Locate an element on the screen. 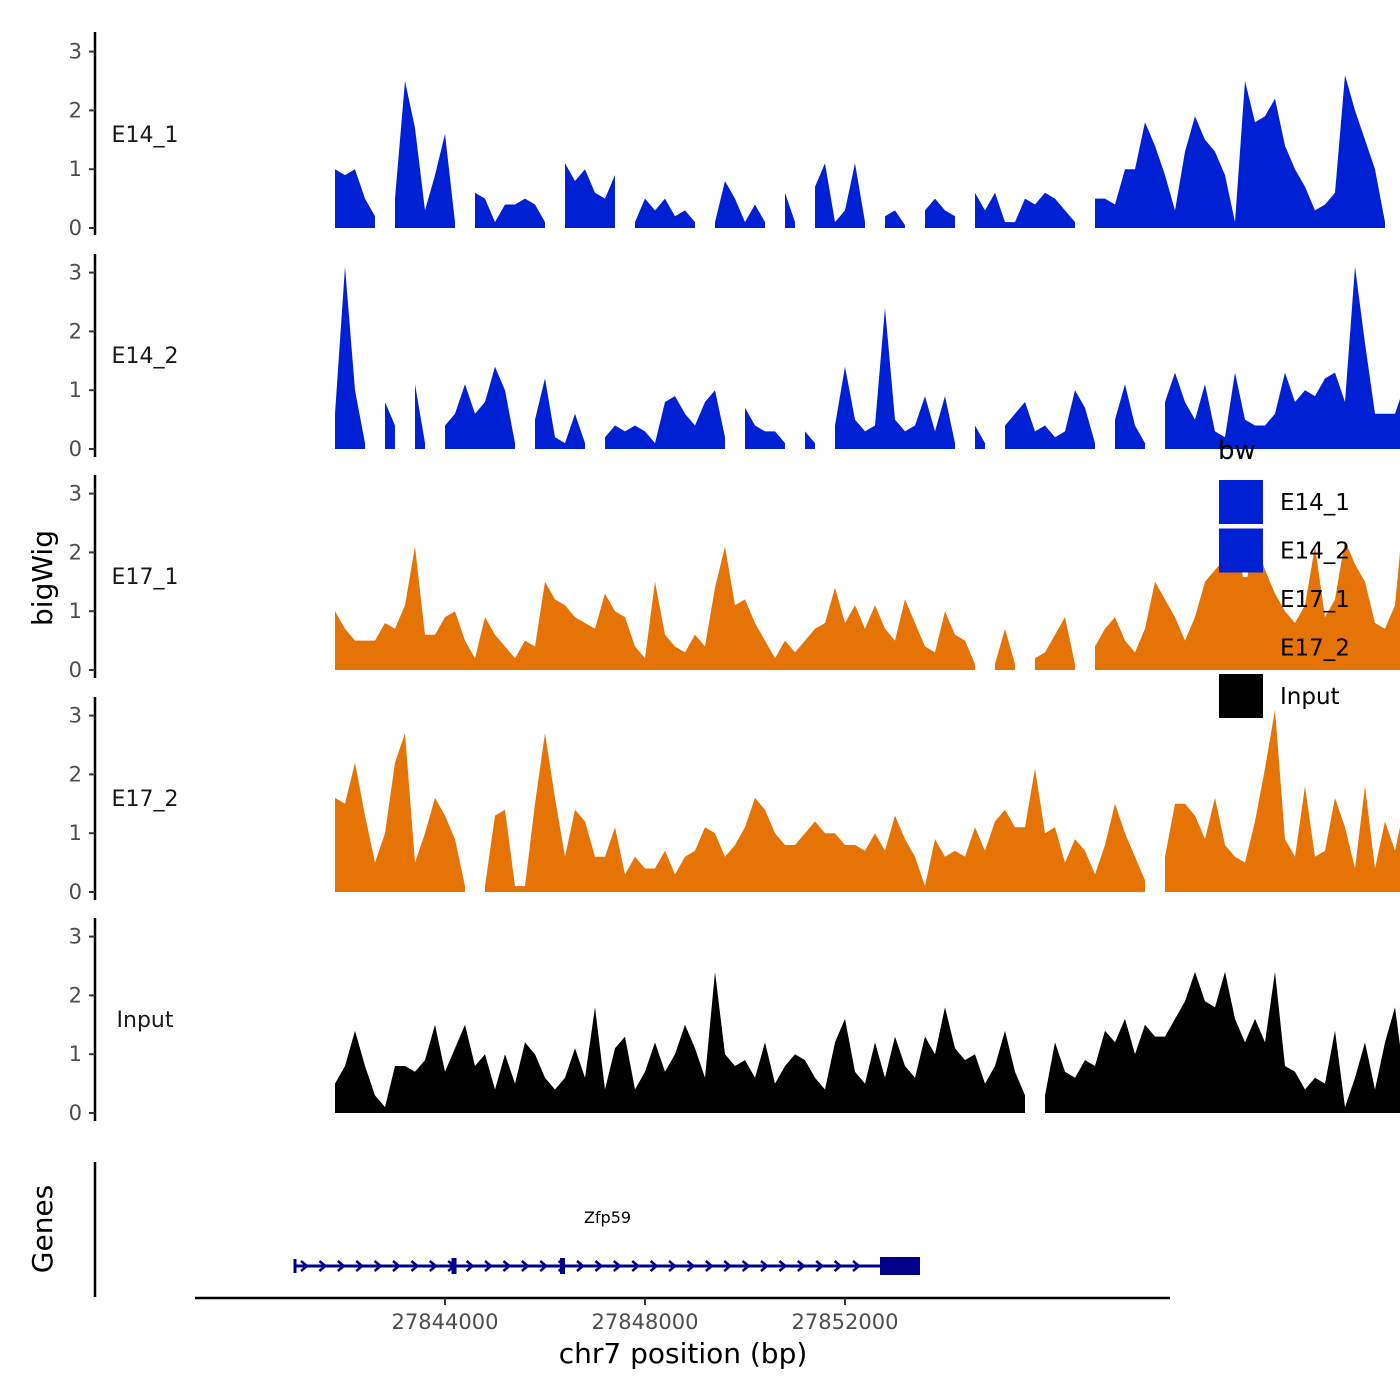 Image resolution: width=1400 pixels, height=1400 pixels. legend-label-E17_2: E17_2 is located at coordinates (1315, 649).